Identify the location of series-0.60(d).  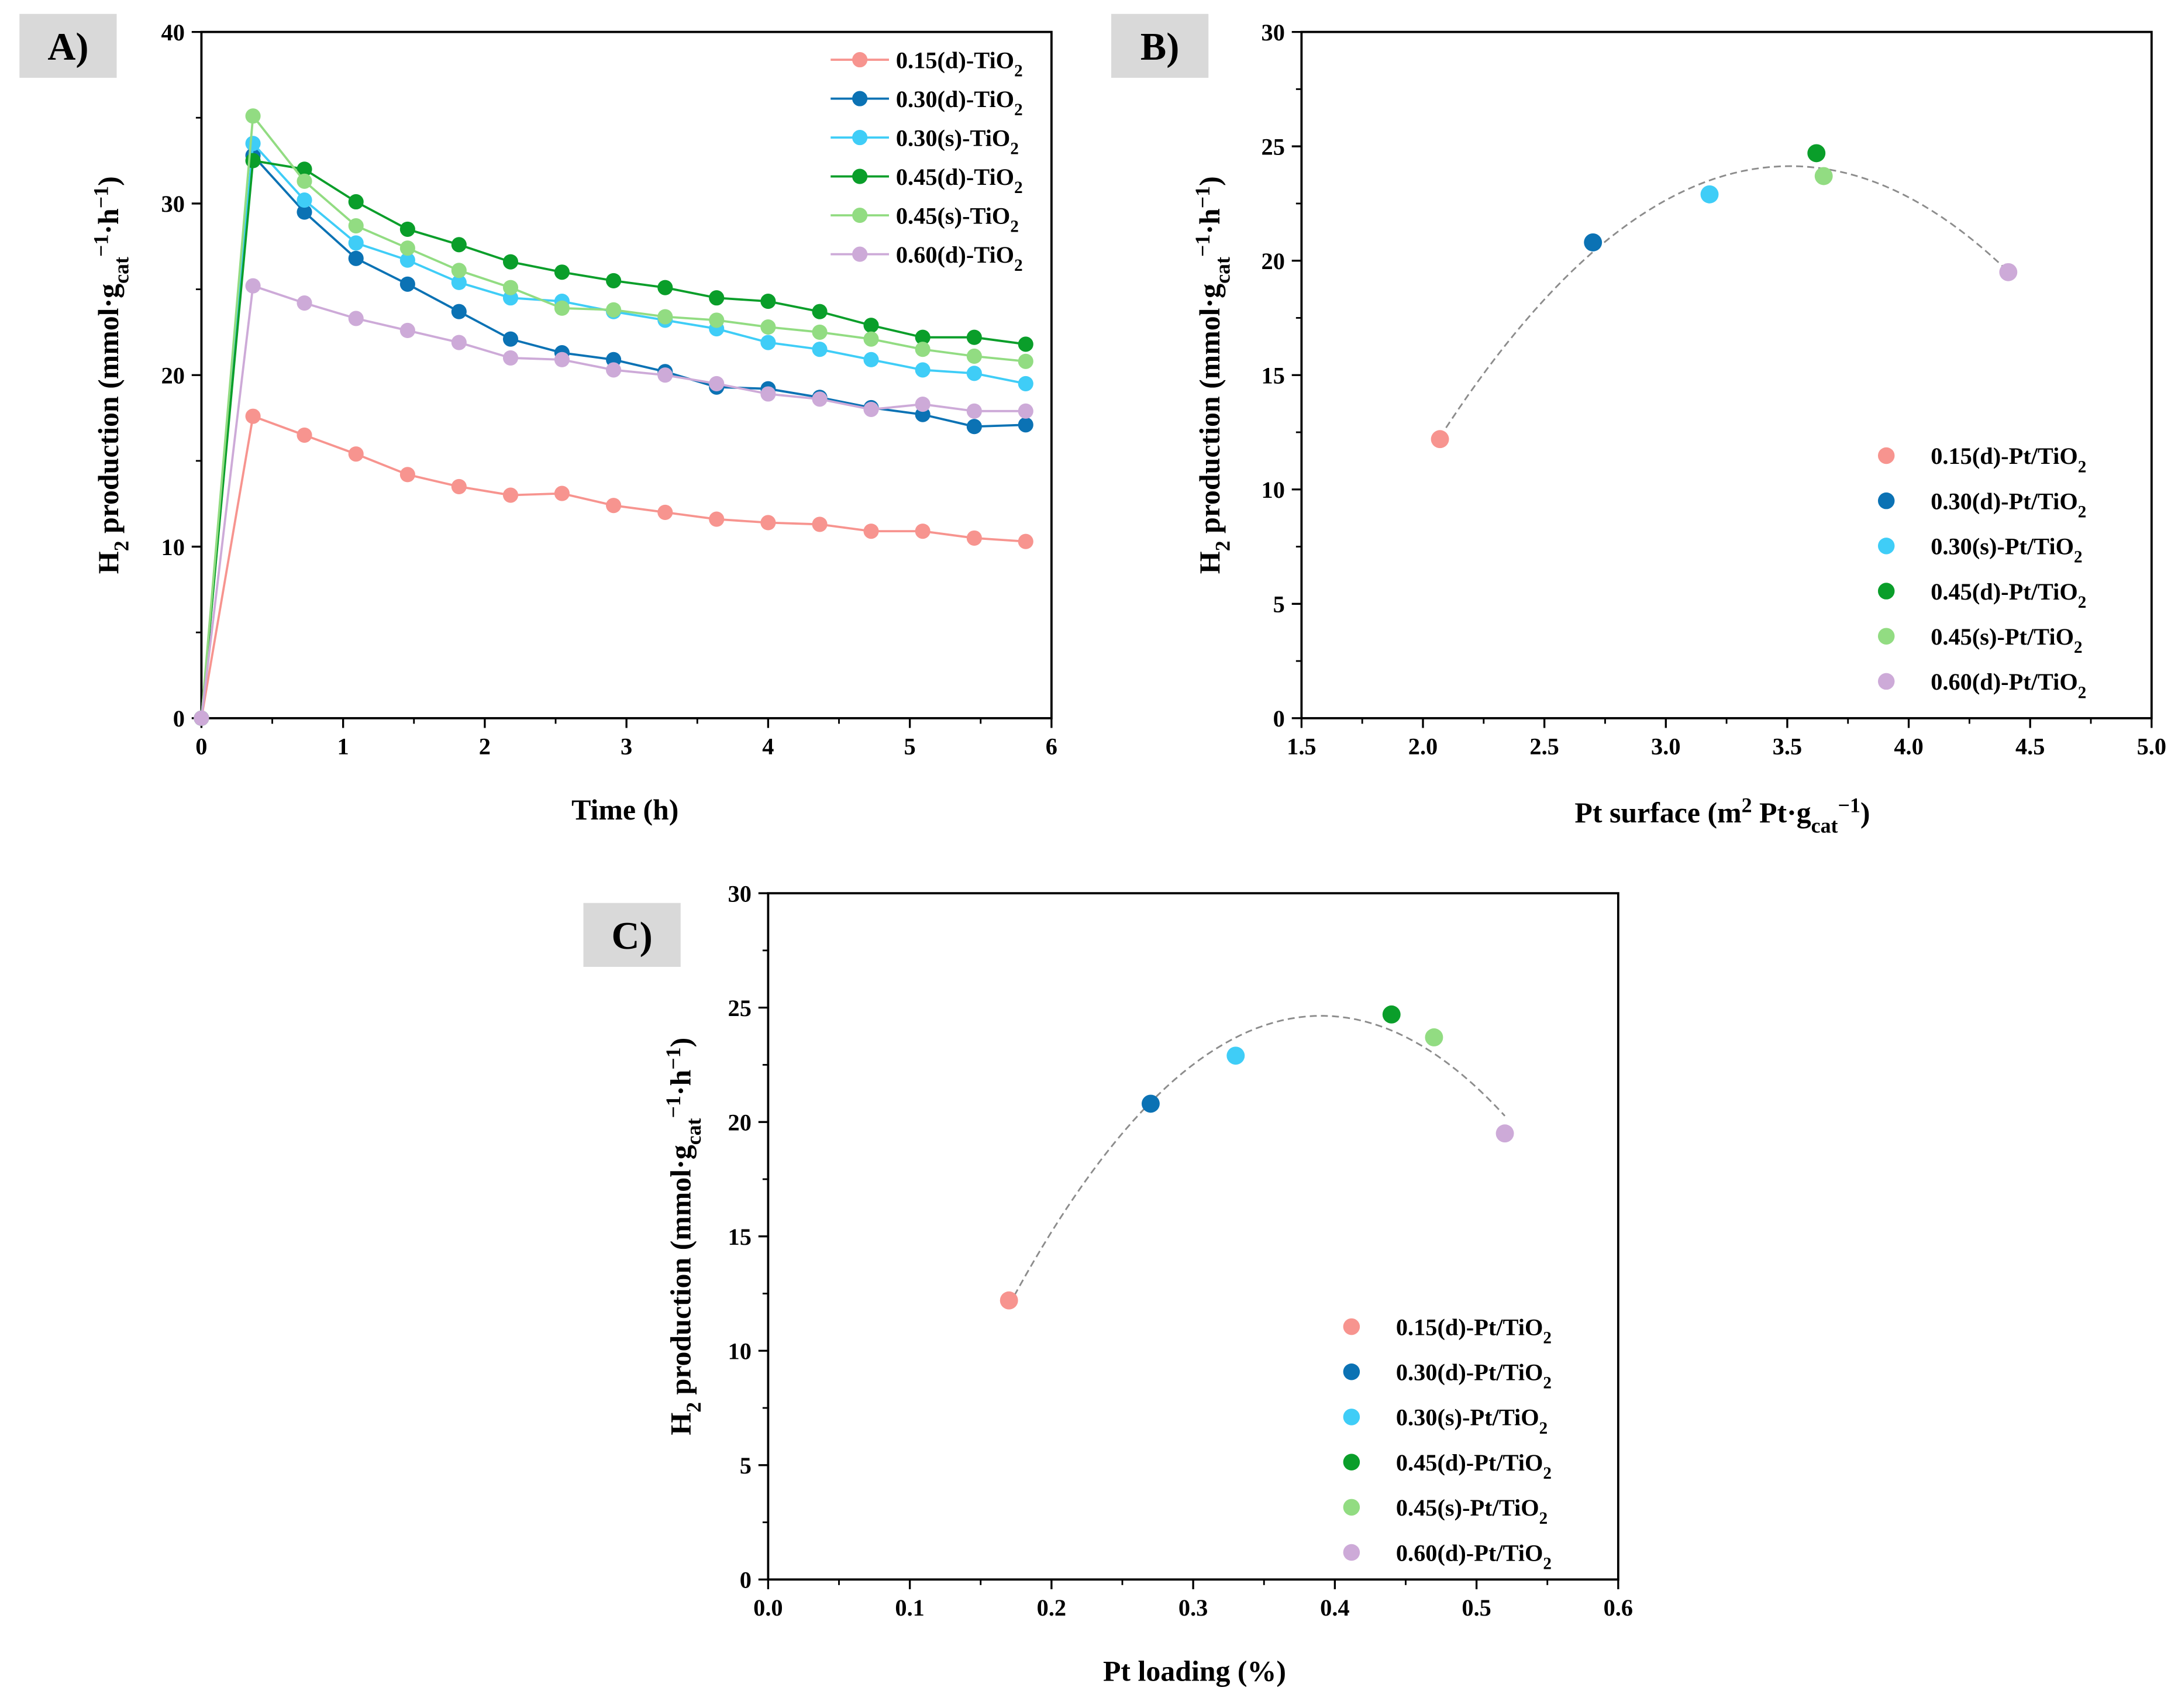
(613, 502).